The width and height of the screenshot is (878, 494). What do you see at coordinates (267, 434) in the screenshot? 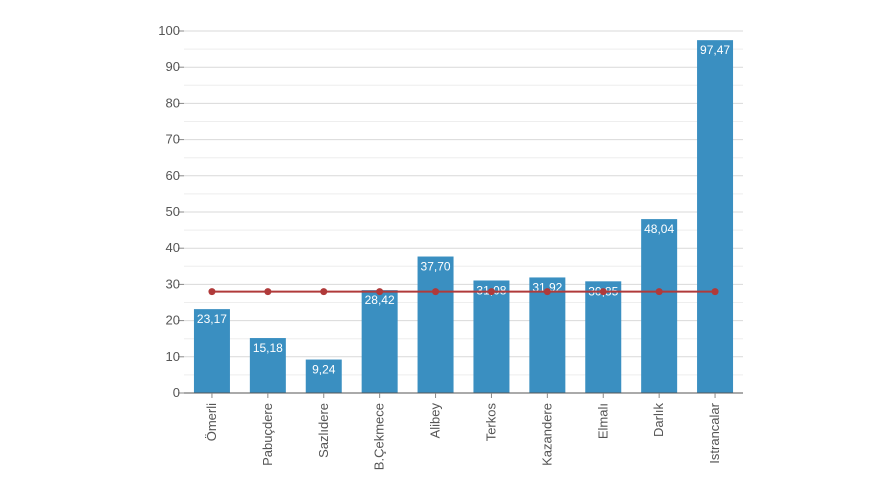
I see `x-category-label: Pabuçdere` at bounding box center [267, 434].